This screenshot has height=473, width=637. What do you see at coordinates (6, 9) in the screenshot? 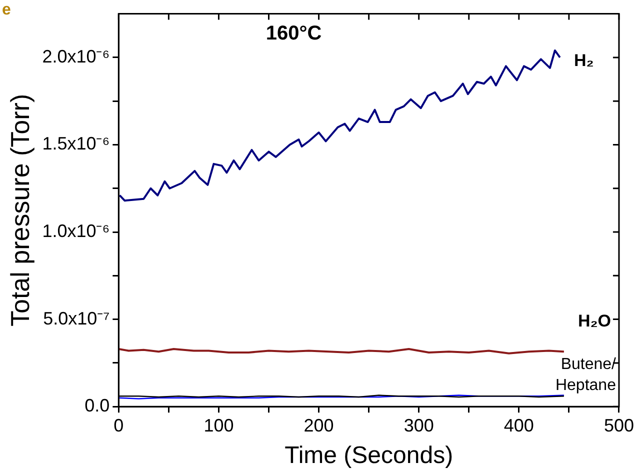
I see `text: e` at bounding box center [6, 9].